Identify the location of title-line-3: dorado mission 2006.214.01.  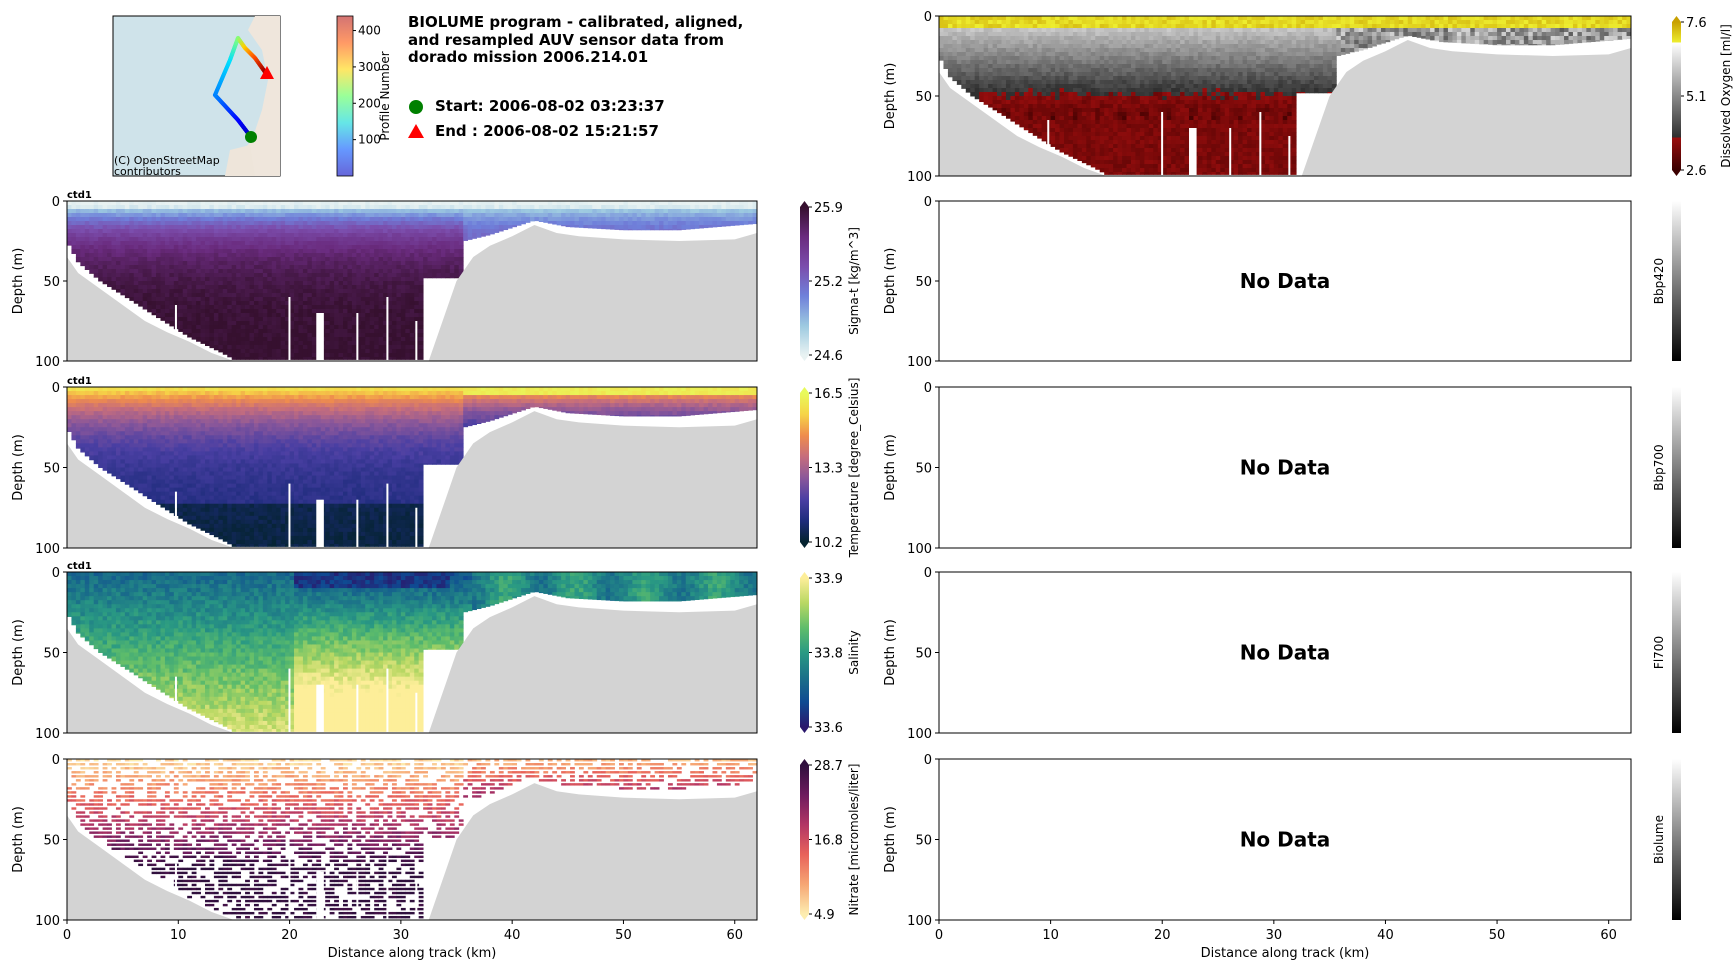
(528, 57).